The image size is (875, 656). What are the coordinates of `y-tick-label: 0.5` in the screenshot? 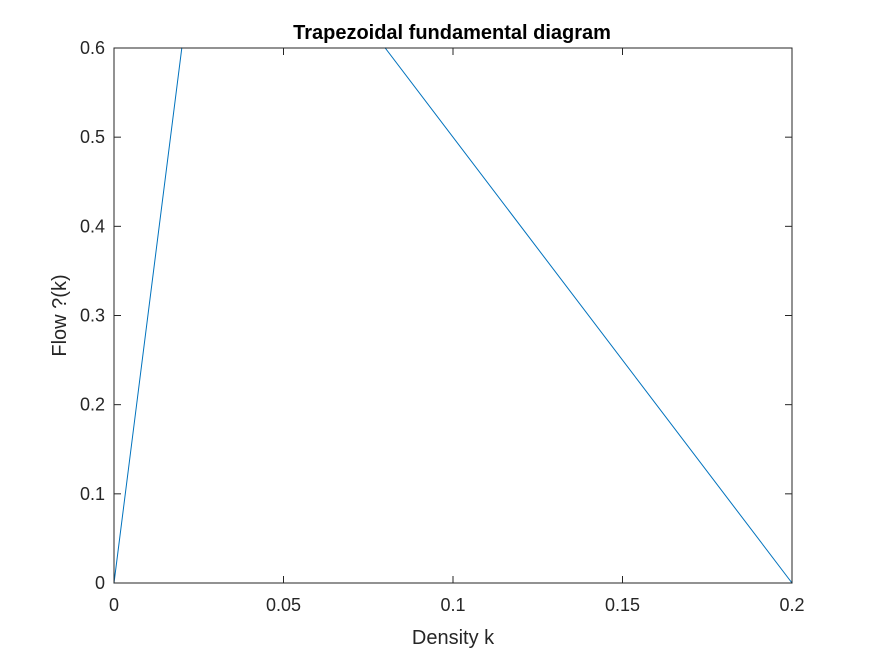 It's located at (92, 137).